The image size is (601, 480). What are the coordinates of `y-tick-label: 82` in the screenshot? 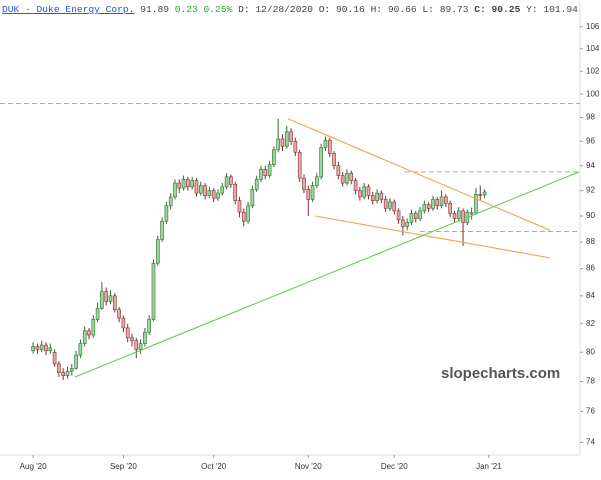 It's located at (590, 323).